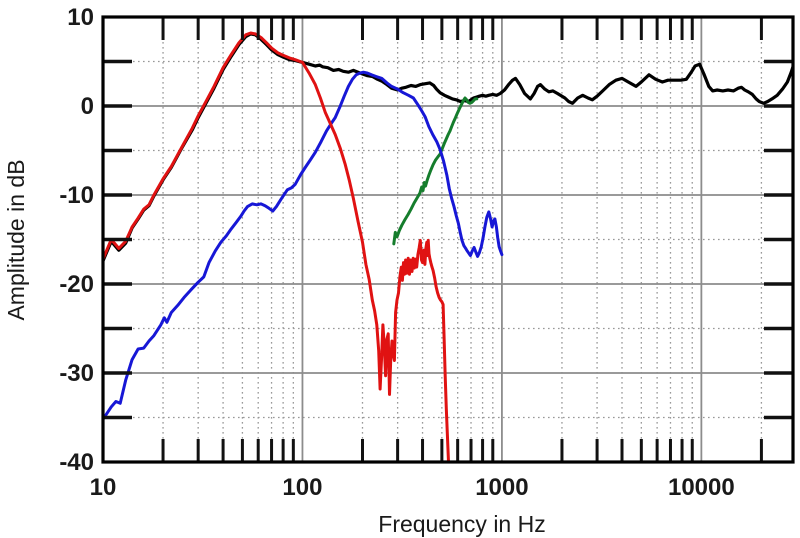 Image resolution: width=800 pixels, height=538 pixels. I want to click on y-tick-label: -10, so click(76, 195).